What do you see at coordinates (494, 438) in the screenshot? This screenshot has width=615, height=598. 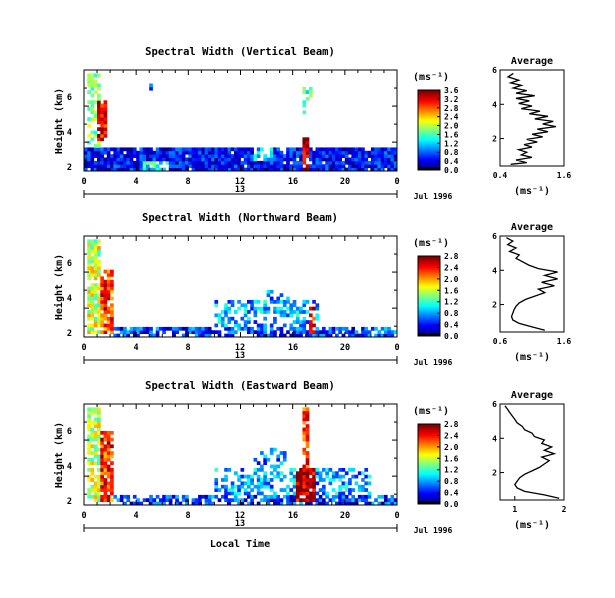 I see `profile-y-tick-label: 4` at bounding box center [494, 438].